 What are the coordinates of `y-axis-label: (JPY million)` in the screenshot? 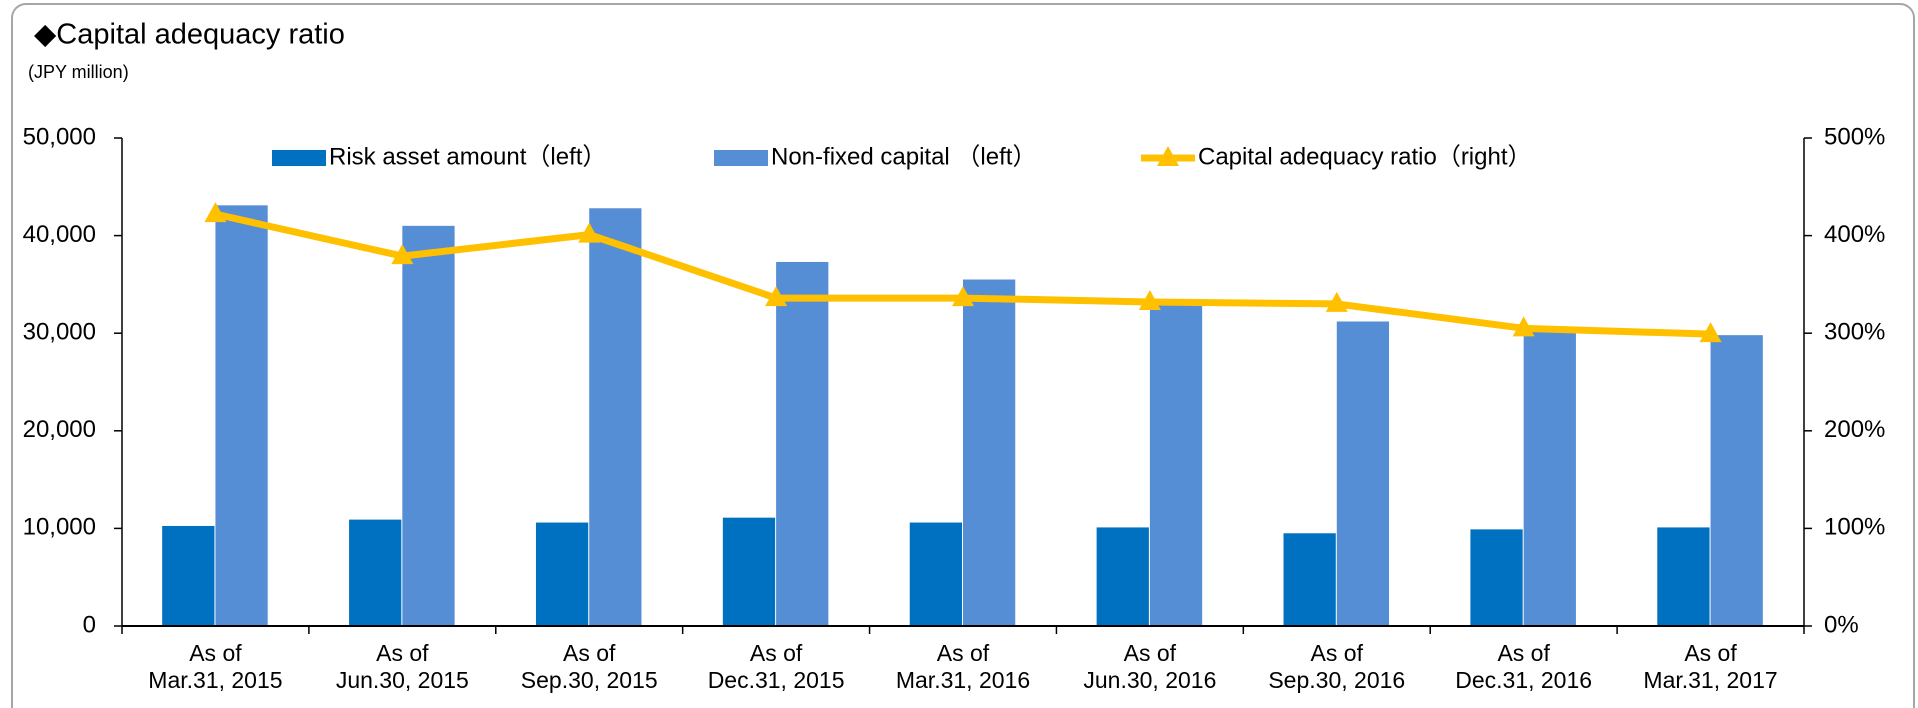 It's located at (78, 72).